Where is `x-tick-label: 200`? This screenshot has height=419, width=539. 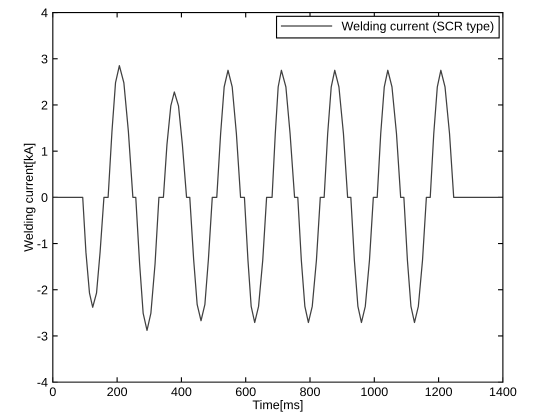
x-tick-label: 200 is located at coordinates (117, 391).